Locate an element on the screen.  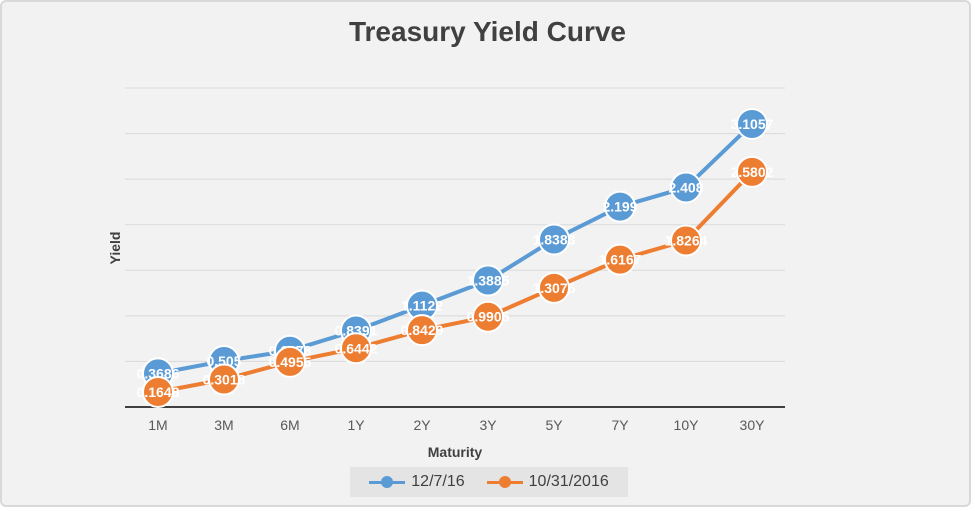
data-label: 3.1057 is located at coordinates (752, 124).